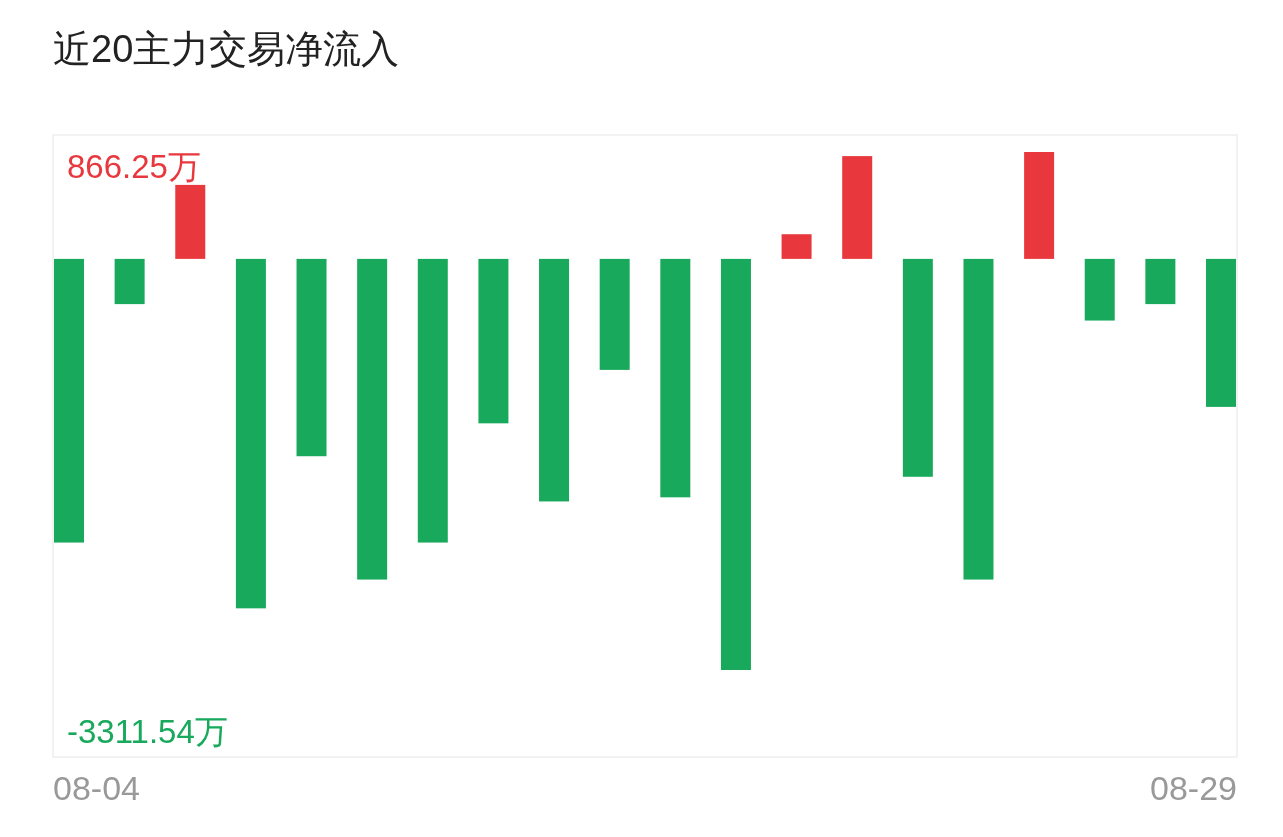 This screenshot has height=837, width=1283. What do you see at coordinates (1193, 788) in the screenshot?
I see `x-tick-label: 08-29` at bounding box center [1193, 788].